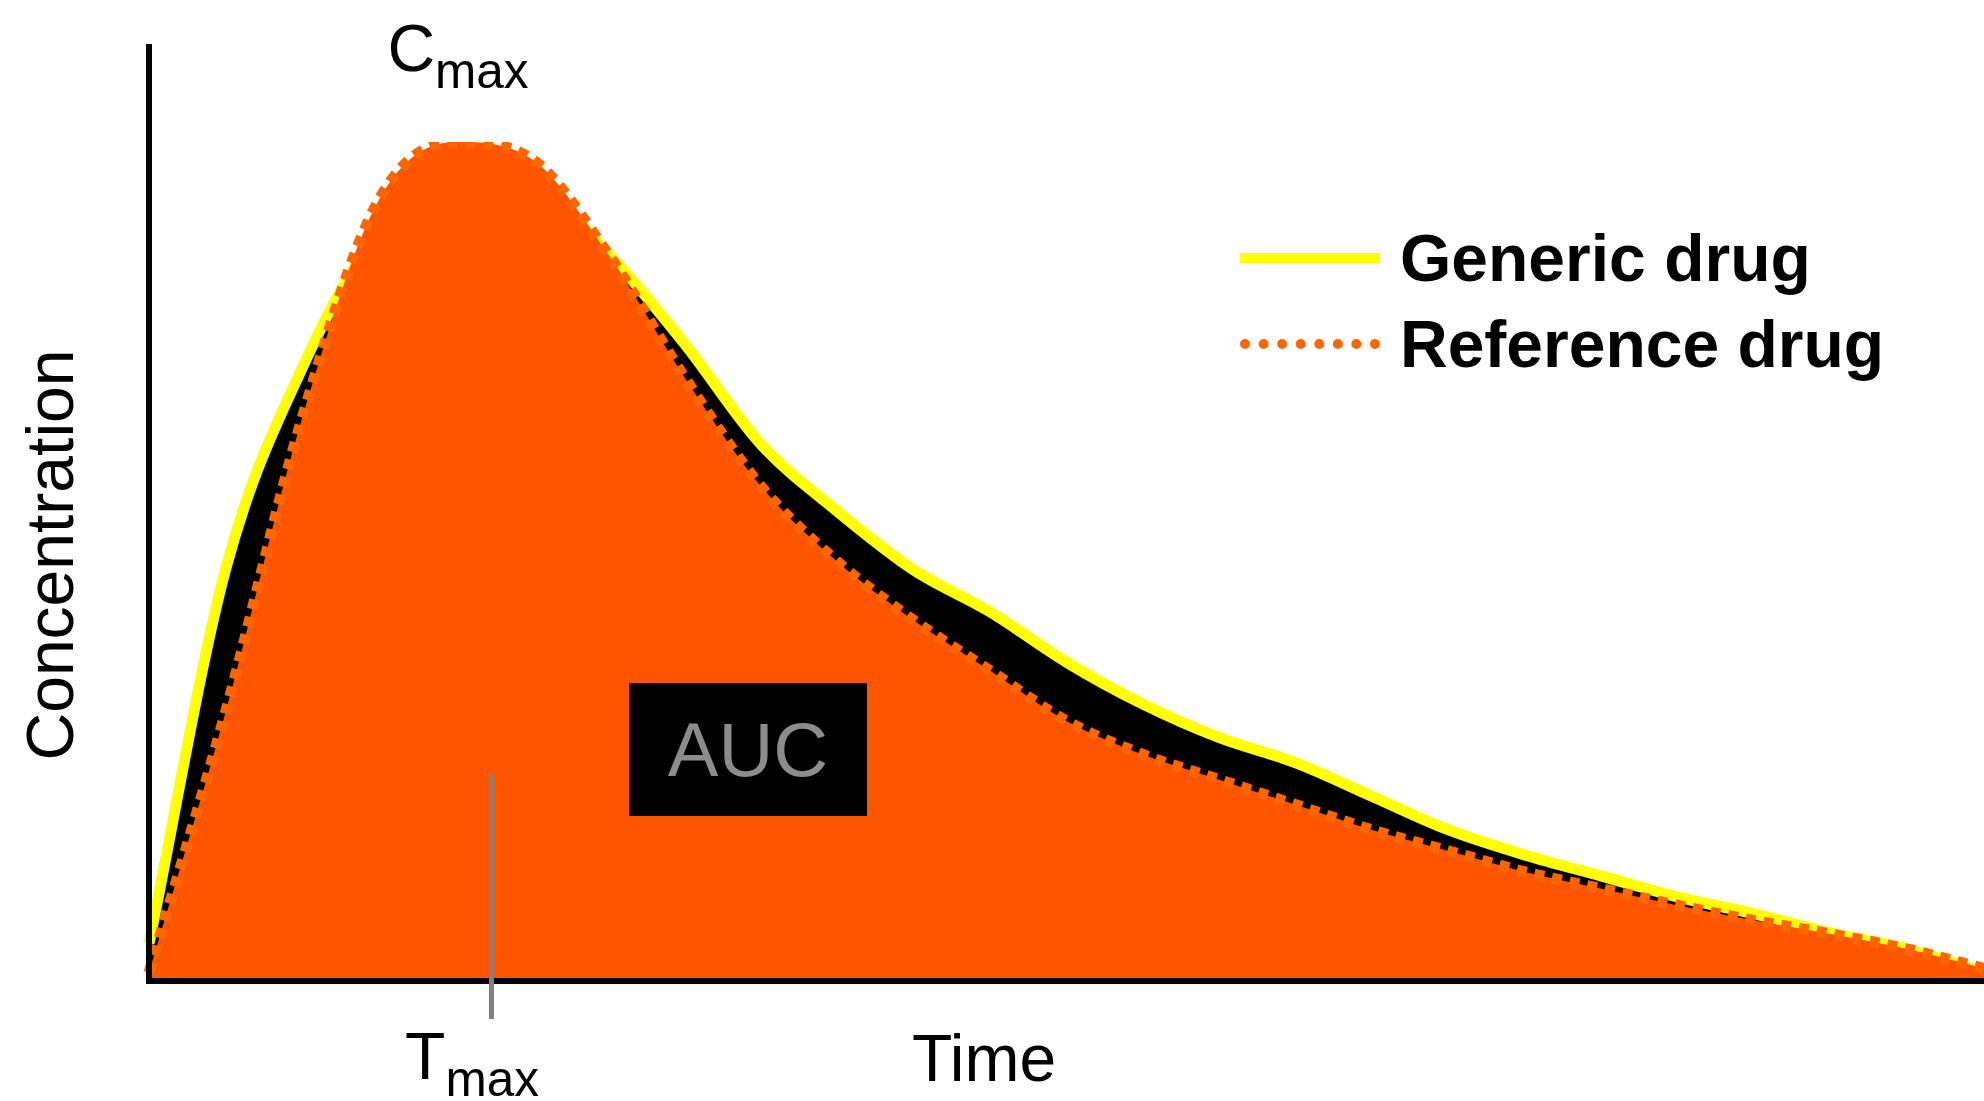 This screenshot has height=1101, width=1984. Describe the element at coordinates (458, 55) in the screenshot. I see `text: C$_{max}$` at that location.